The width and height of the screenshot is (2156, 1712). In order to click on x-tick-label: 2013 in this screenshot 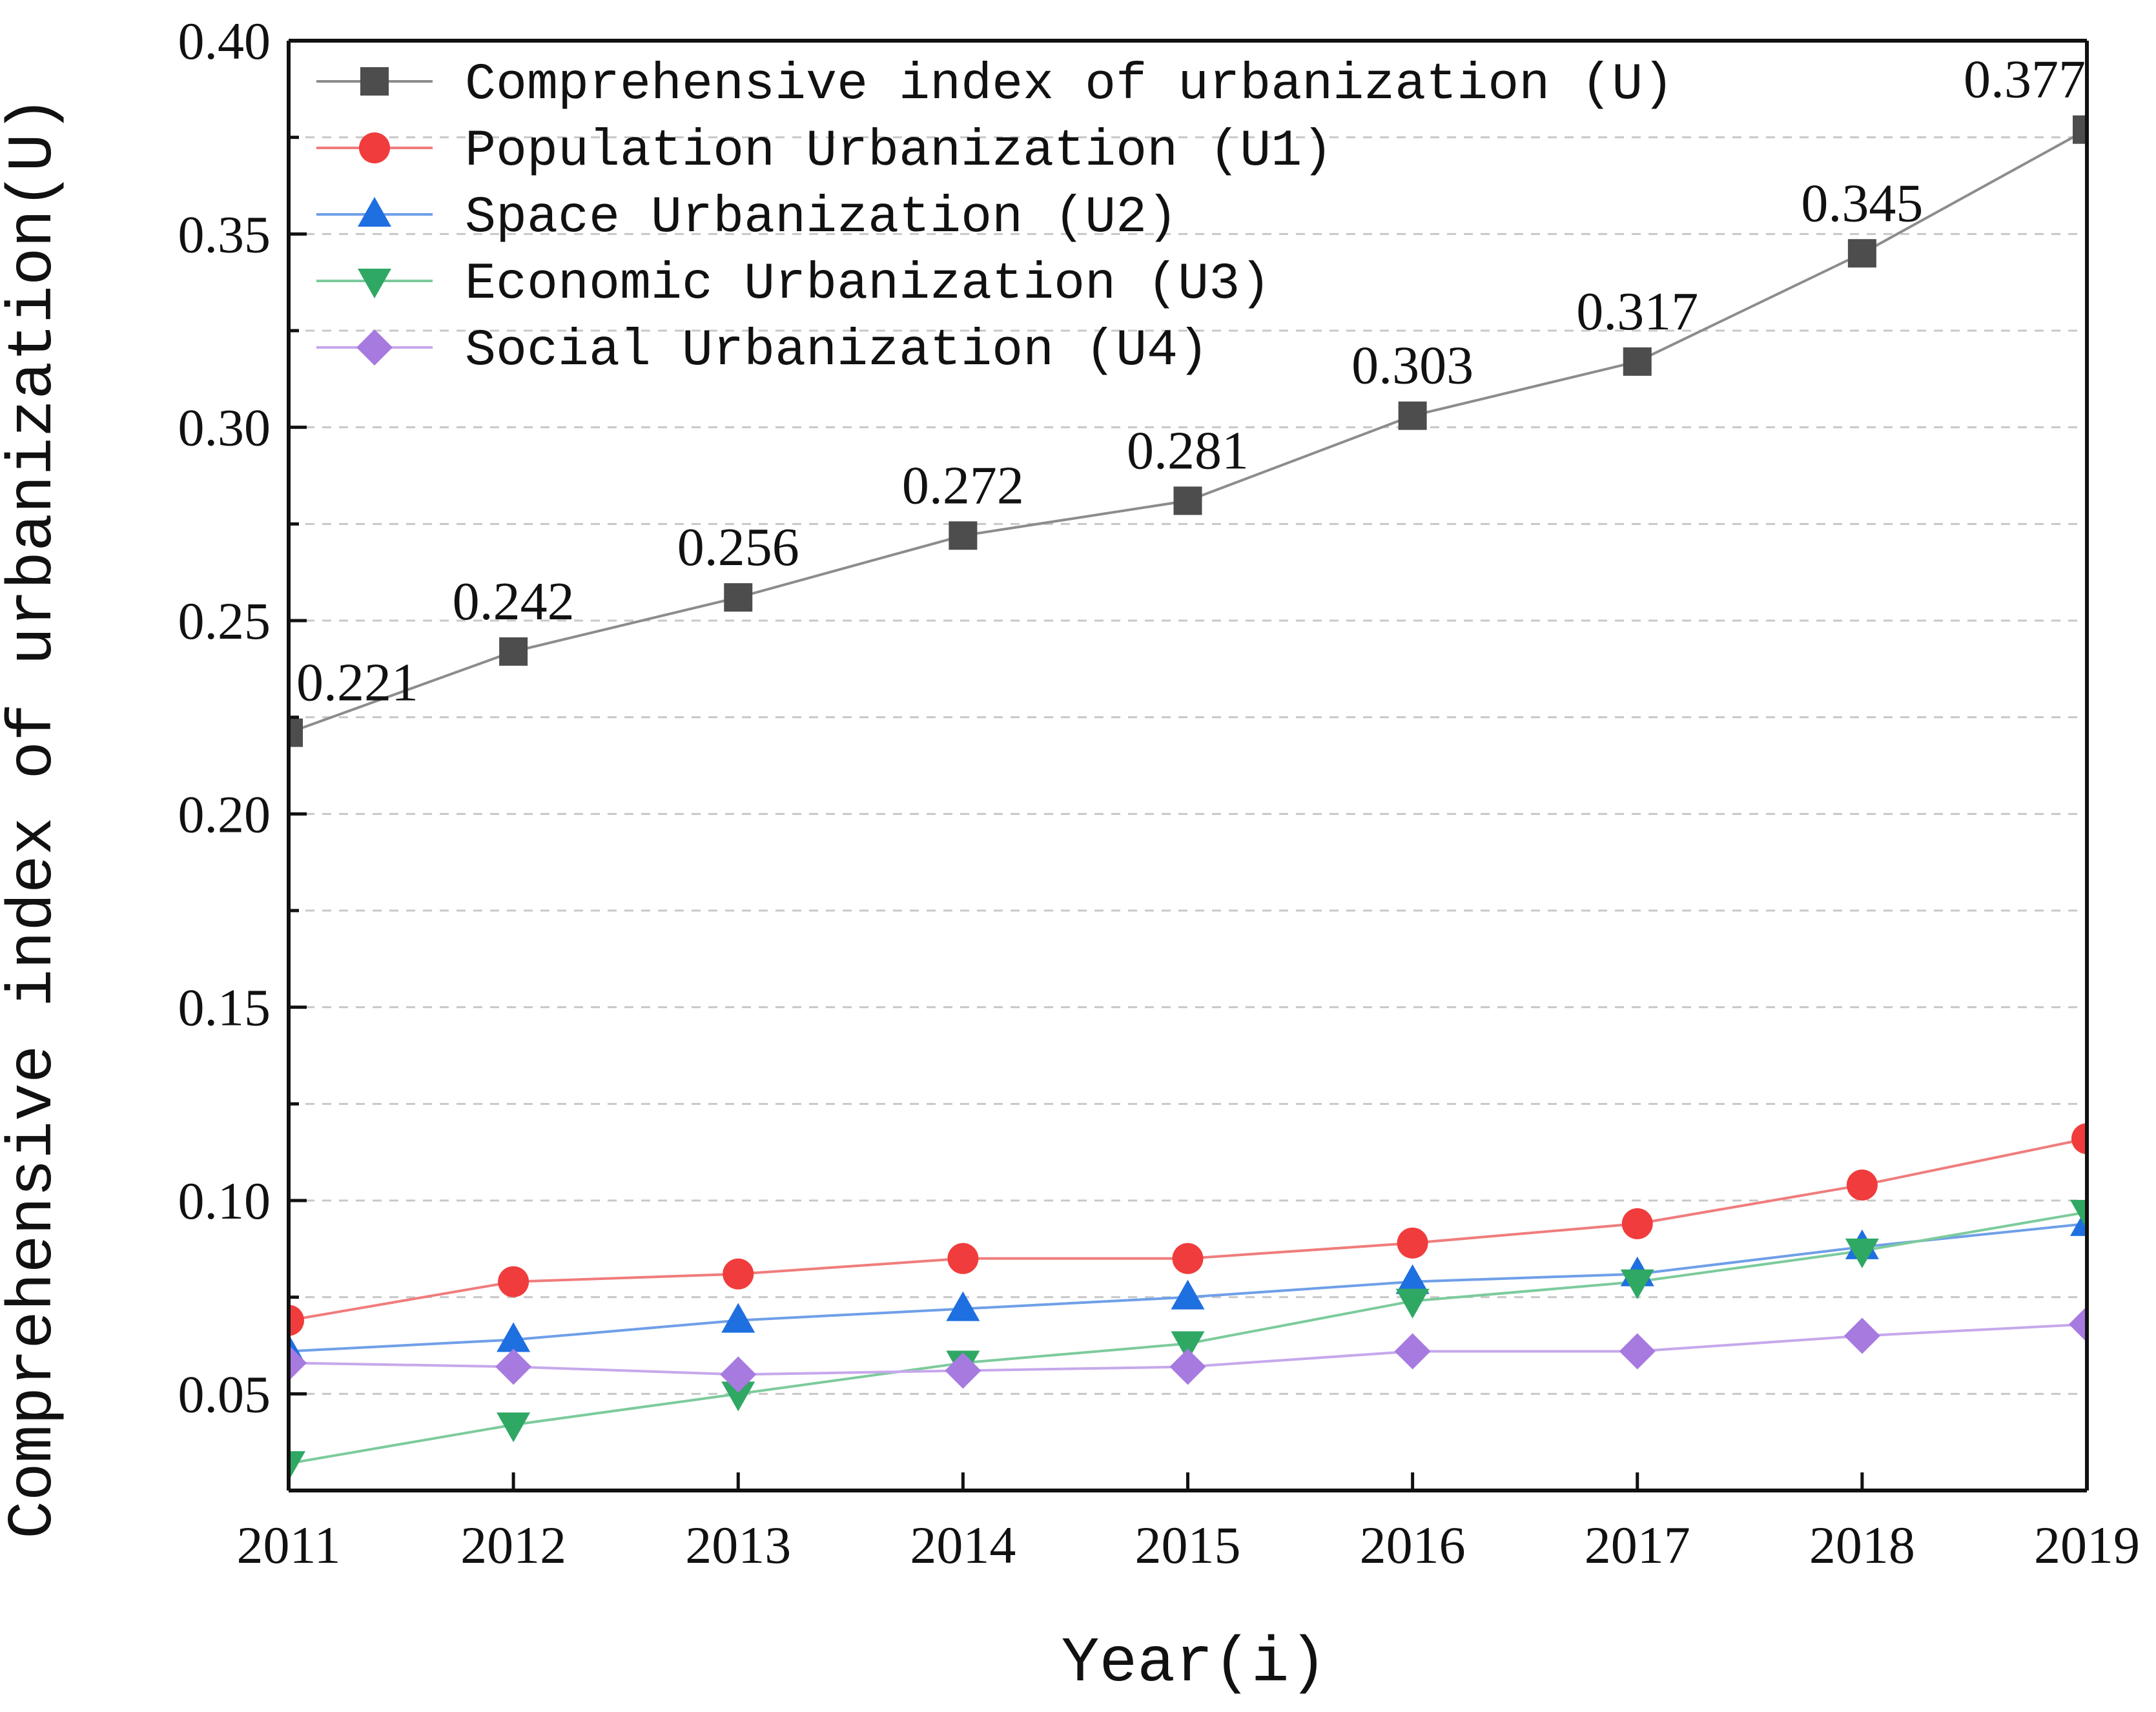, I will do `click(738, 1545)`.